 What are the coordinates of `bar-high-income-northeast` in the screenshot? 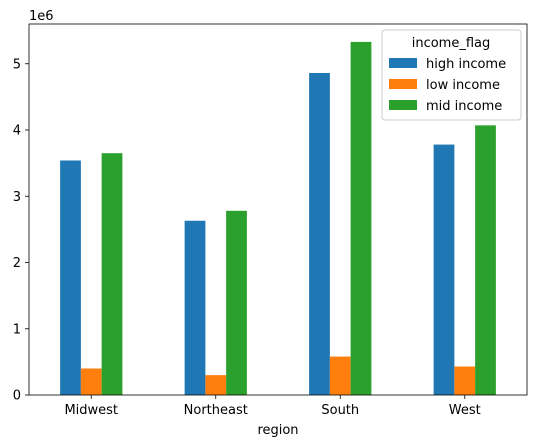 It's located at (195, 307).